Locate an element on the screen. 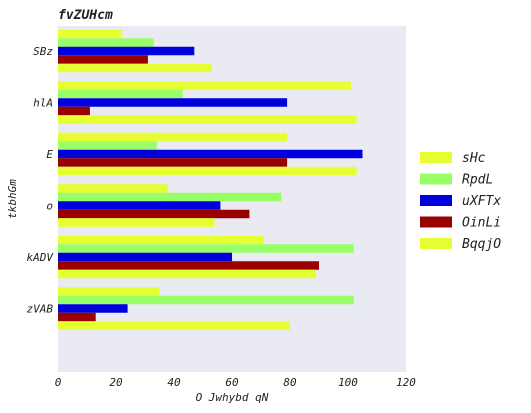 The height and width of the screenshot is (413, 531). bar-OinLi-SBz is located at coordinates (103, 59).